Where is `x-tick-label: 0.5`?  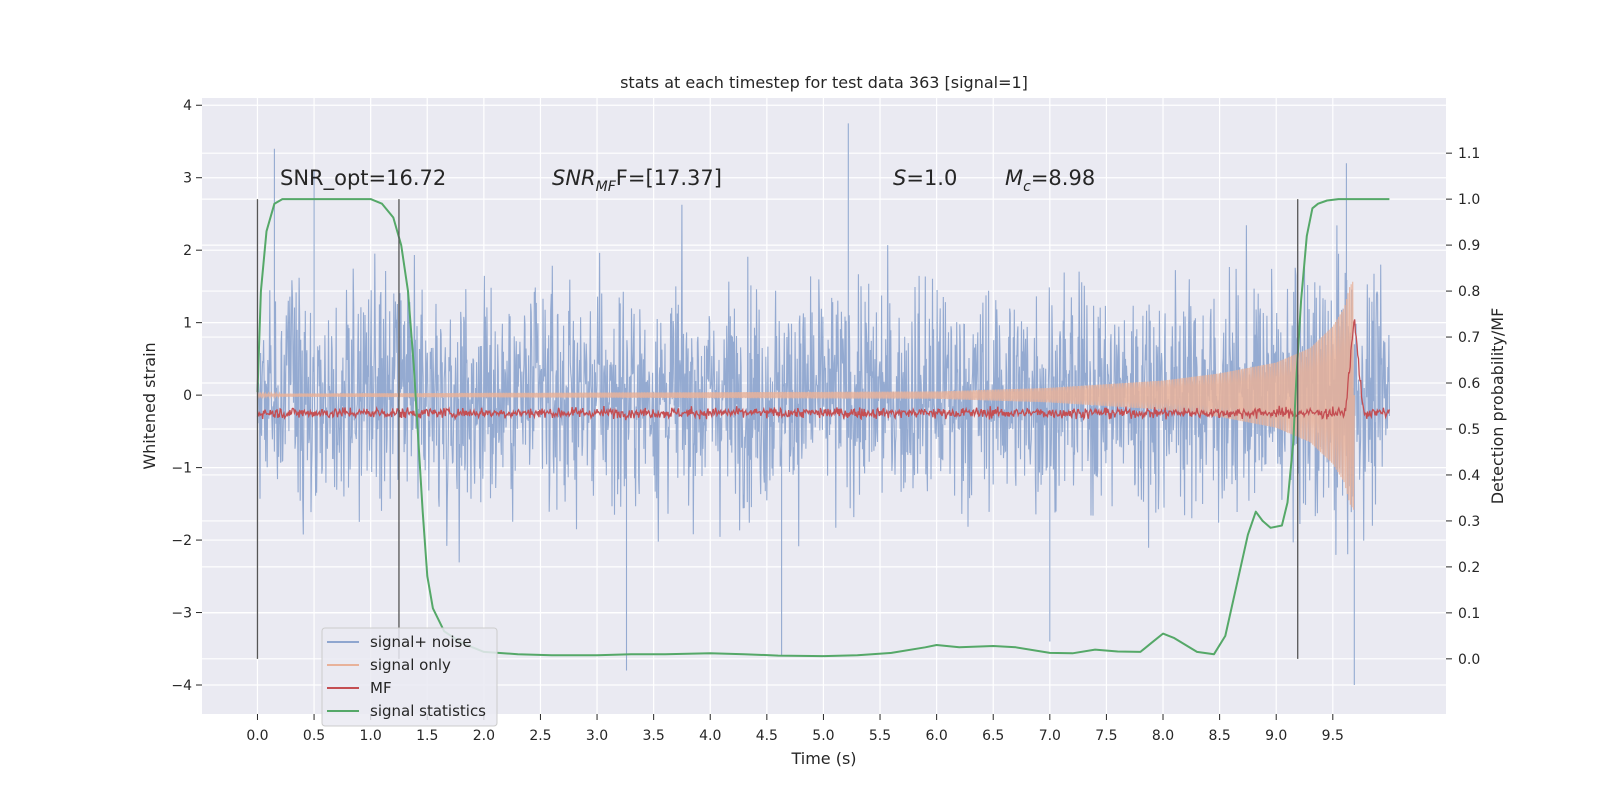
x-tick-label: 0.5 is located at coordinates (314, 736).